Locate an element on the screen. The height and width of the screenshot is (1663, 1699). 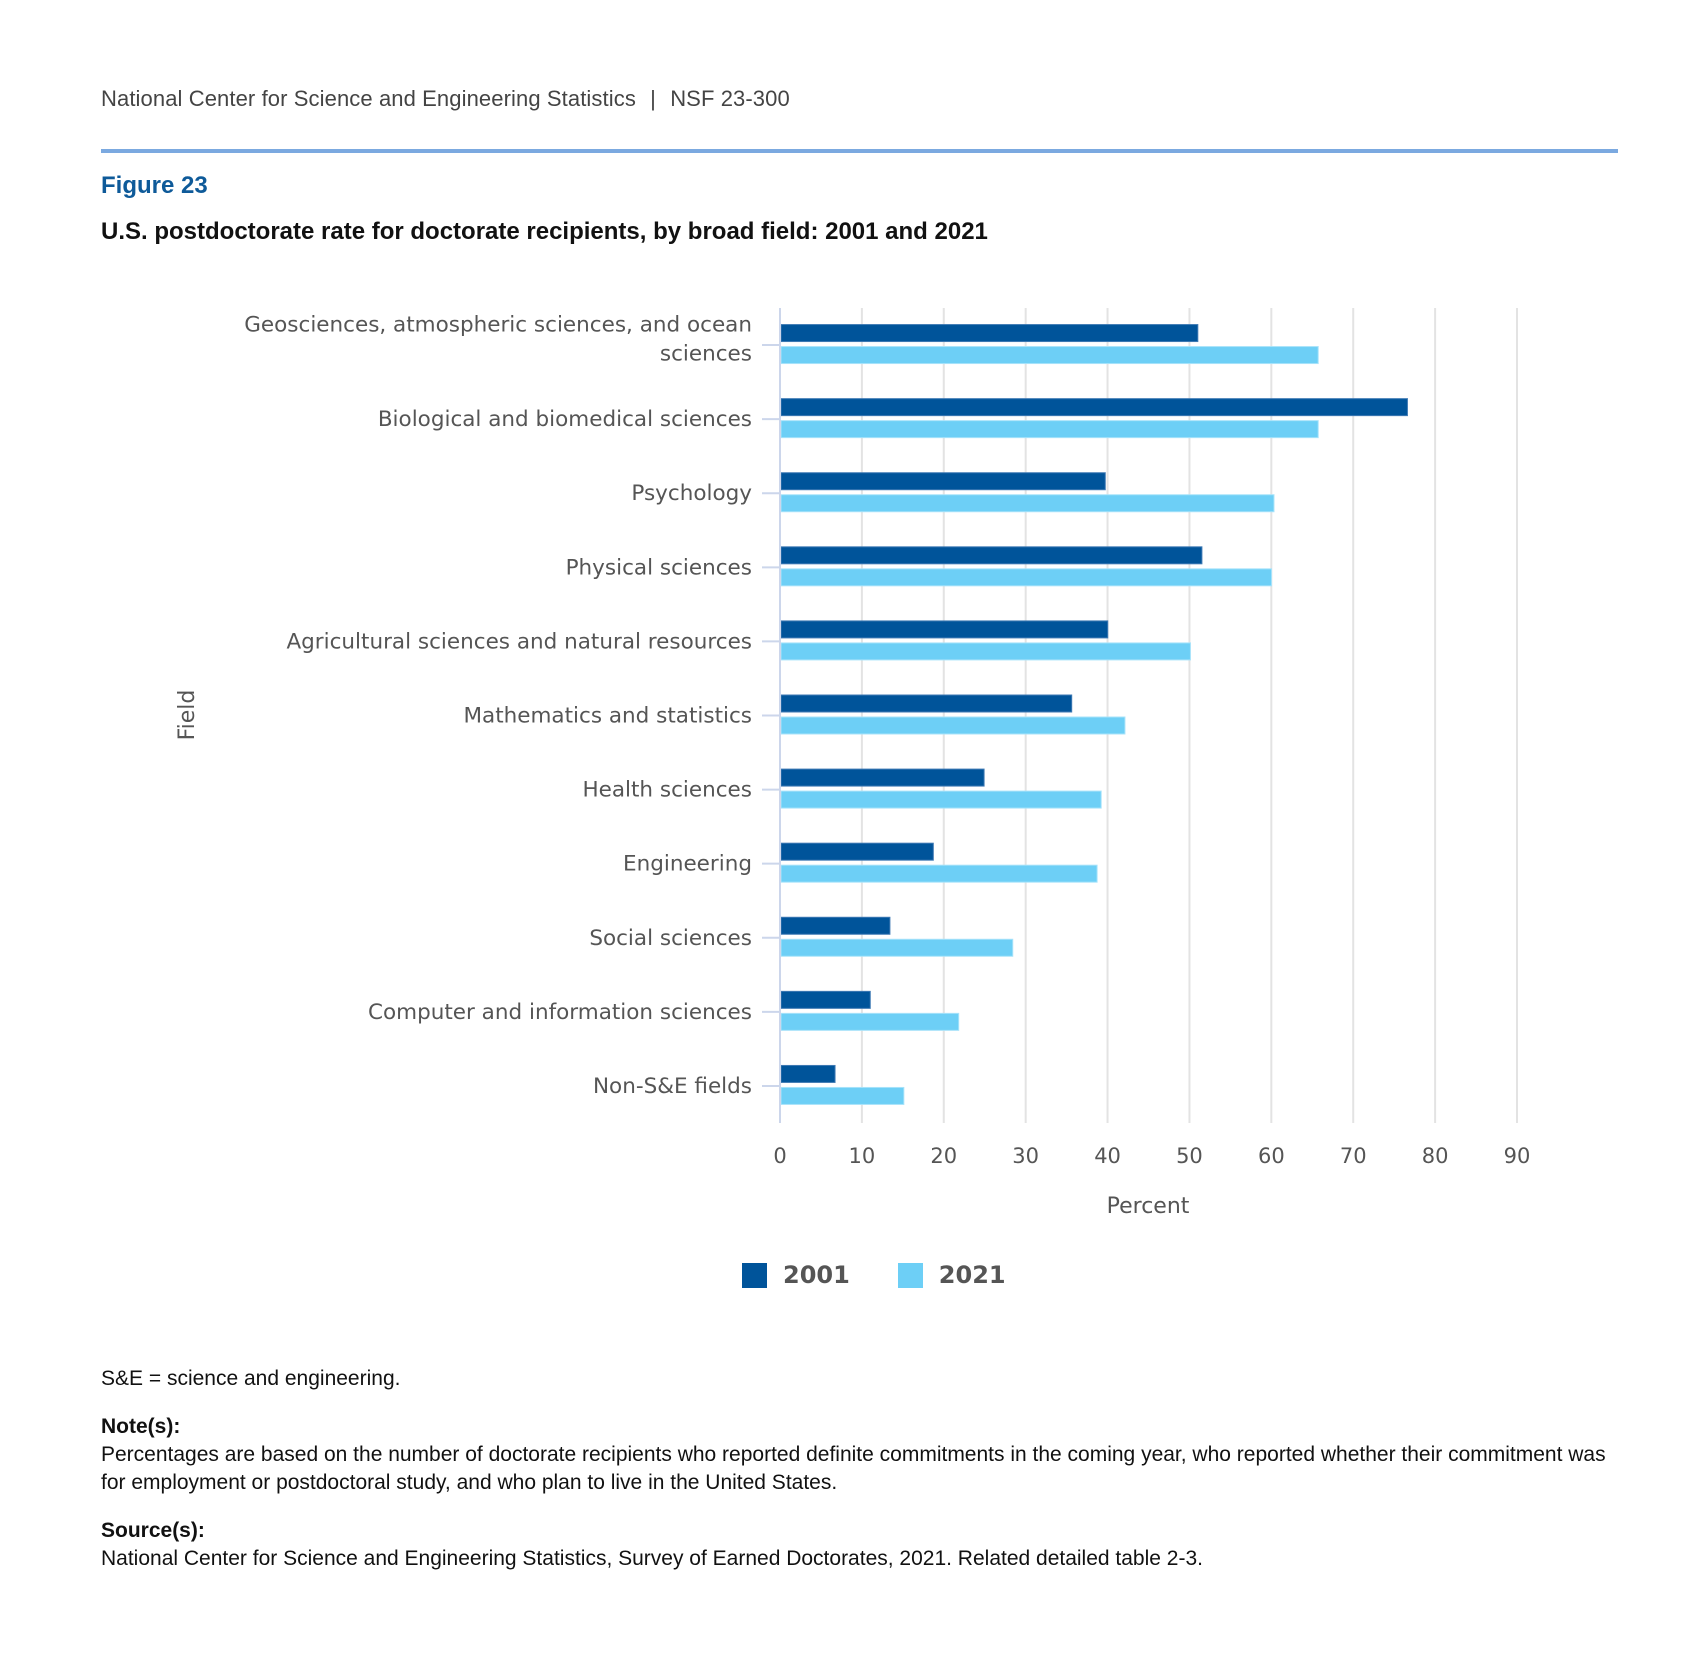
category-label: Mathematics and statistics is located at coordinates (607, 716).